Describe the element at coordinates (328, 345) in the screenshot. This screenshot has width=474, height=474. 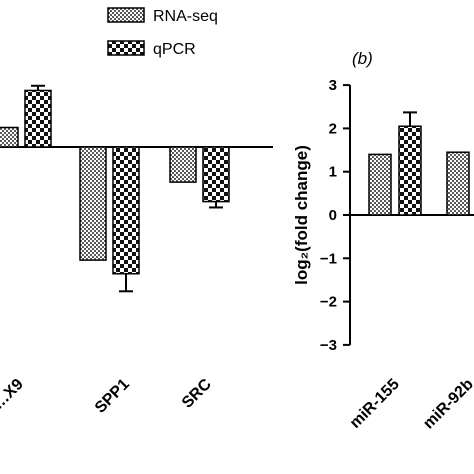
I see `panel-b-y-tick-label: −3` at that location.